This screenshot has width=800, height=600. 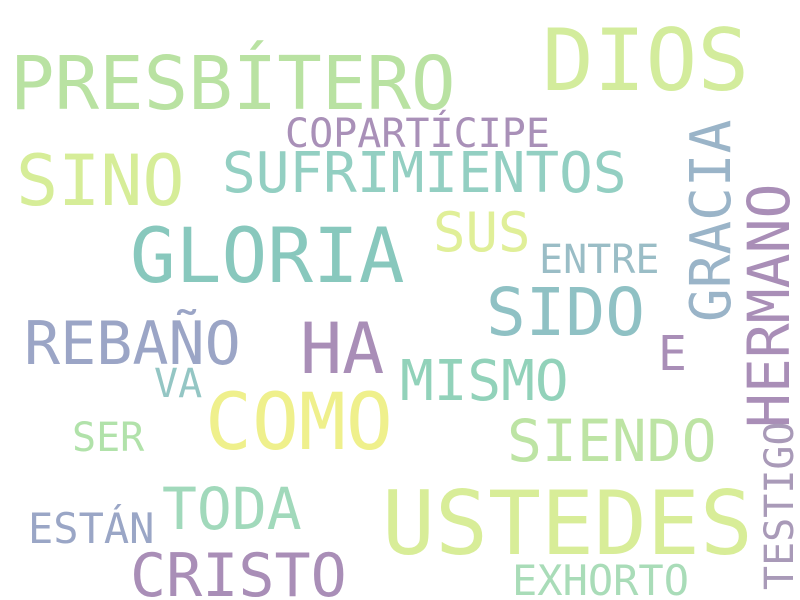 I want to click on word-coparticipe: COPARTÍCIPE, so click(x=417, y=134).